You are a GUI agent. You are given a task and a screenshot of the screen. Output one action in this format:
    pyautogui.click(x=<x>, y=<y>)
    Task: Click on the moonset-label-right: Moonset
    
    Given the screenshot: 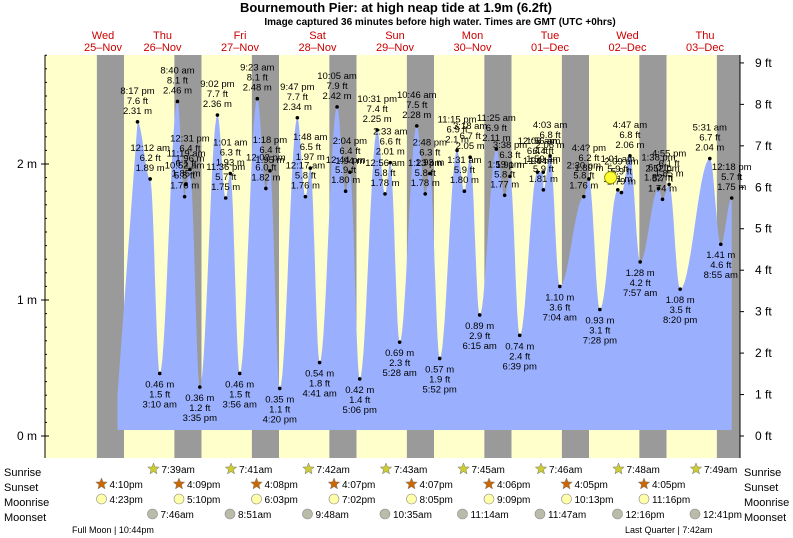 What is the action you would take?
    pyautogui.click(x=765, y=518)
    